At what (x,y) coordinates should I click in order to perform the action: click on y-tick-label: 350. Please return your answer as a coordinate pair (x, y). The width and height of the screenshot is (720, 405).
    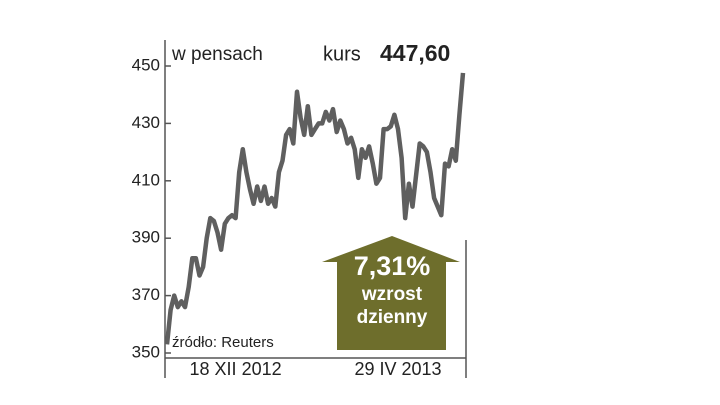
    Looking at the image, I should click on (146, 351).